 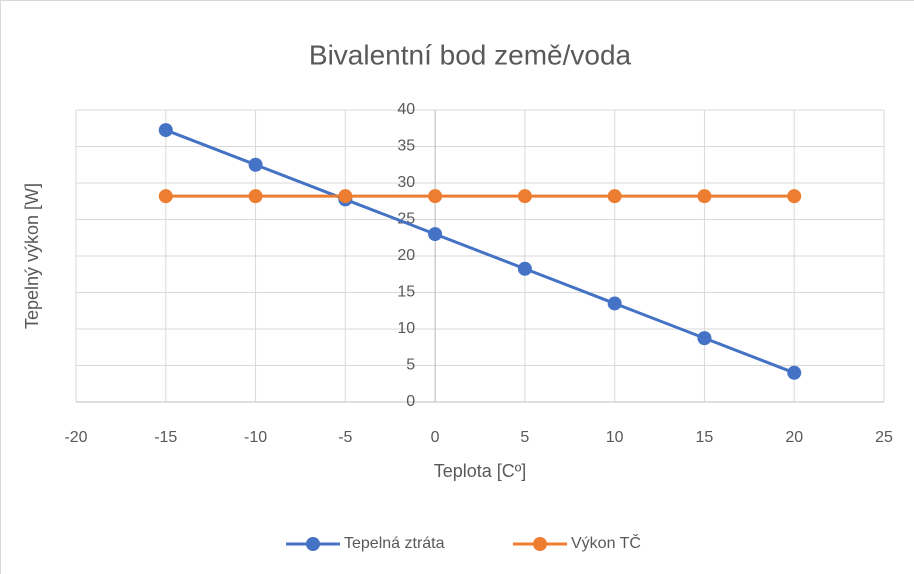 I want to click on x-tick-label: 10, so click(x=615, y=437).